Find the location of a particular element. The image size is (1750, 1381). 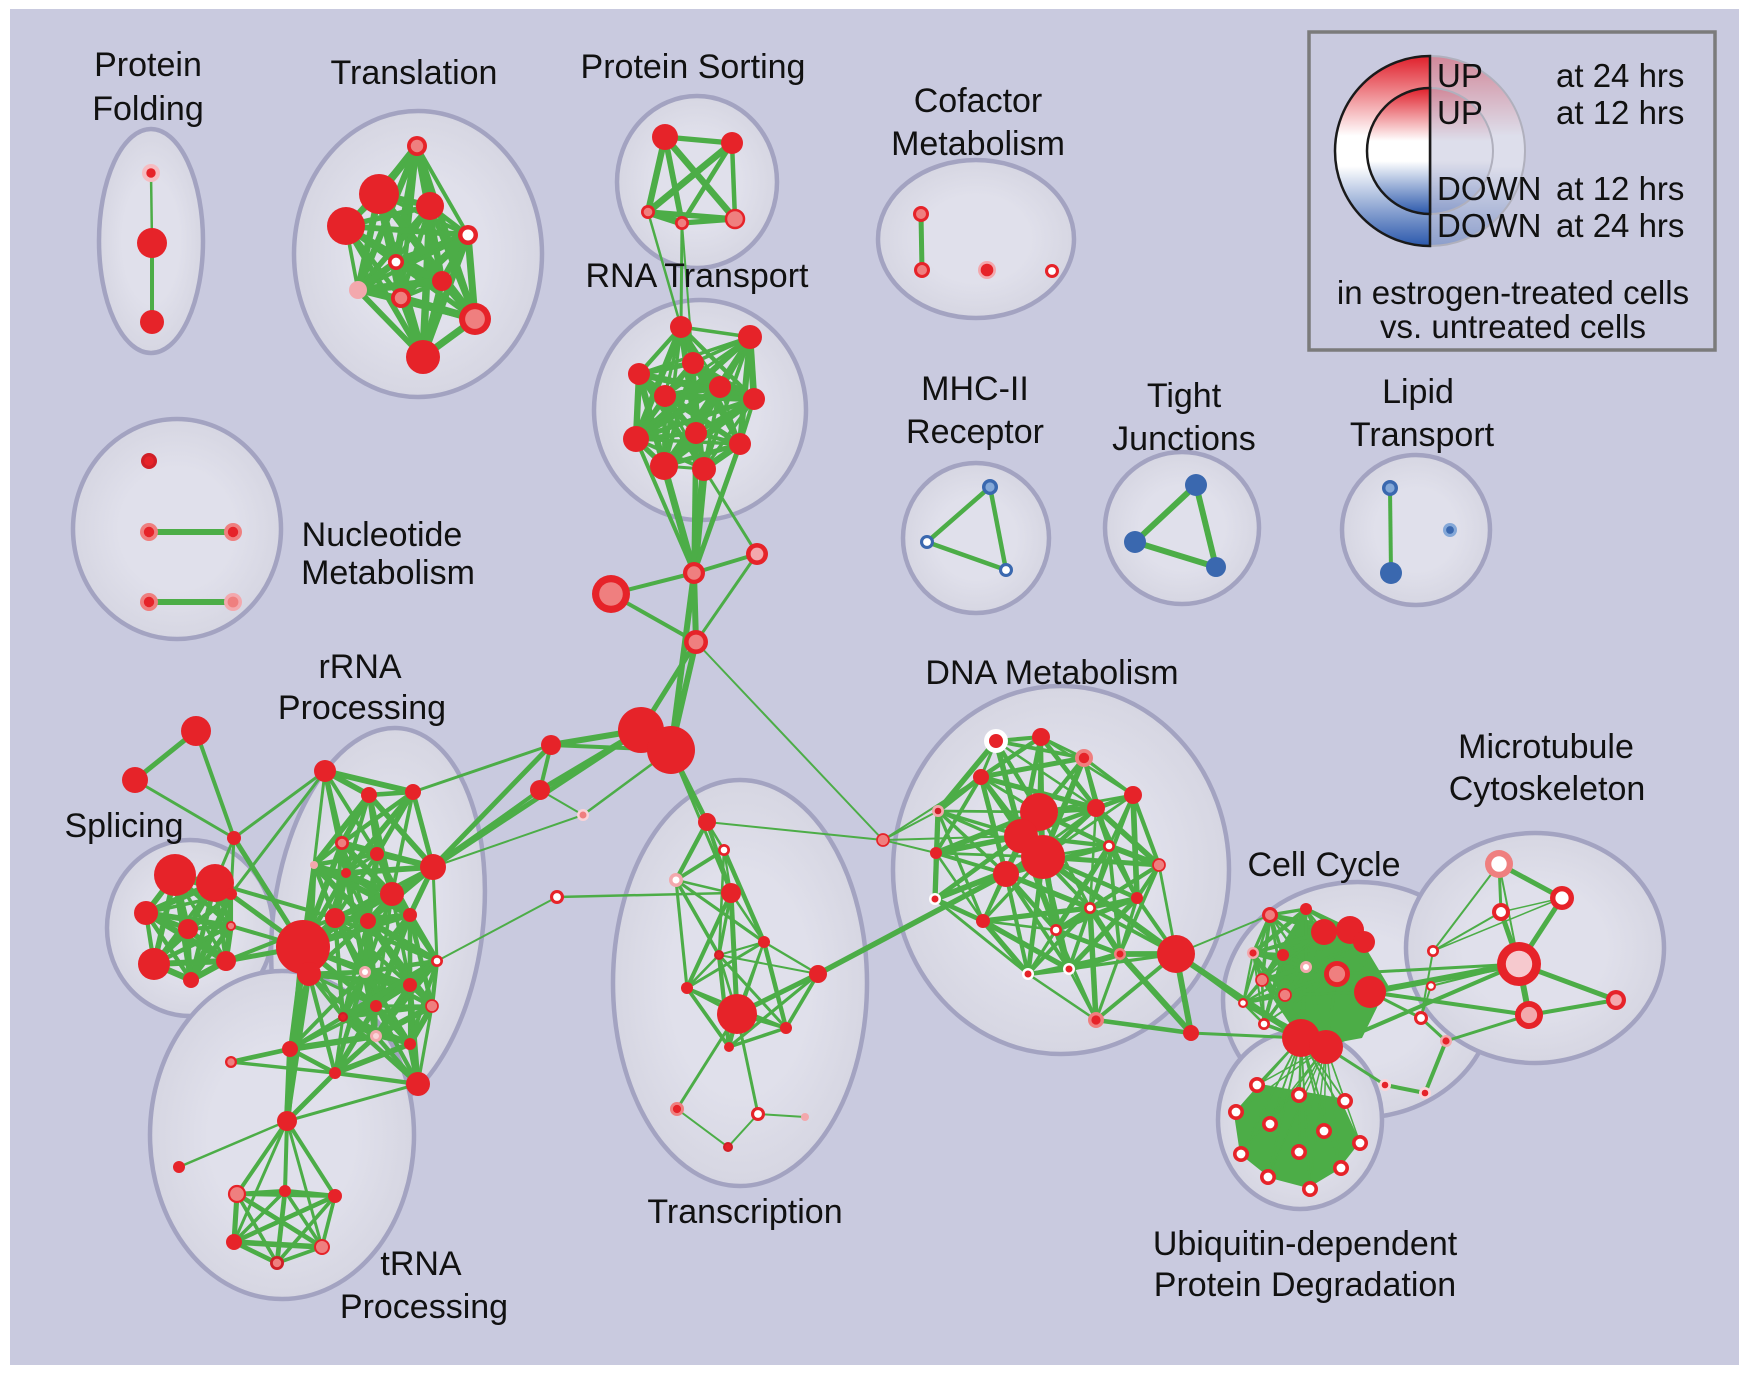

svg-text: Receptor is located at coordinates (975, 432).